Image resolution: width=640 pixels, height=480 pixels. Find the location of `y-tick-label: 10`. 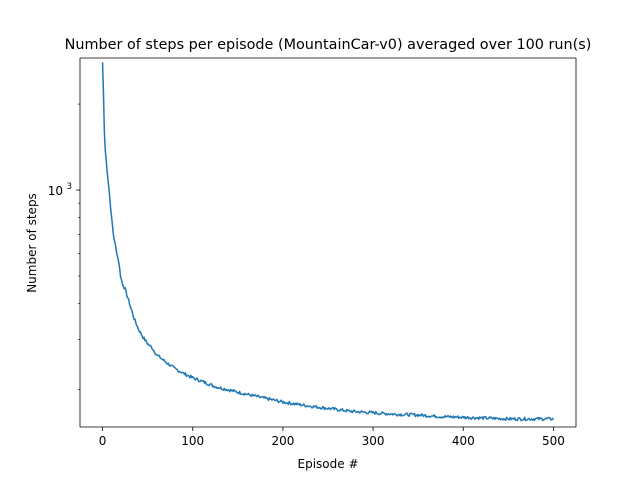

y-tick-label: 10 is located at coordinates (55, 191).